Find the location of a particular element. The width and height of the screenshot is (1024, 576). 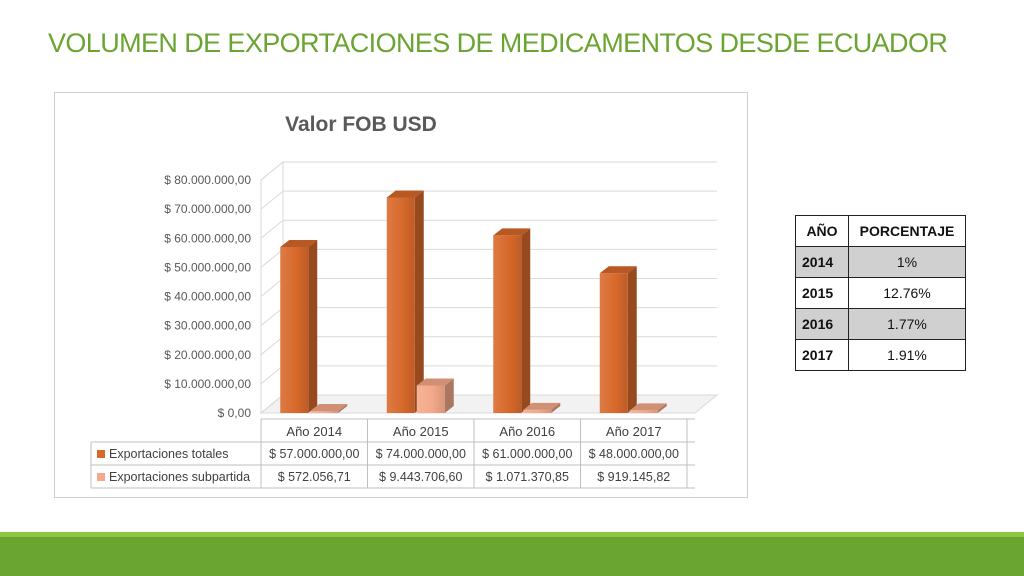

x-tick-label: Año 2014 is located at coordinates (314, 431).